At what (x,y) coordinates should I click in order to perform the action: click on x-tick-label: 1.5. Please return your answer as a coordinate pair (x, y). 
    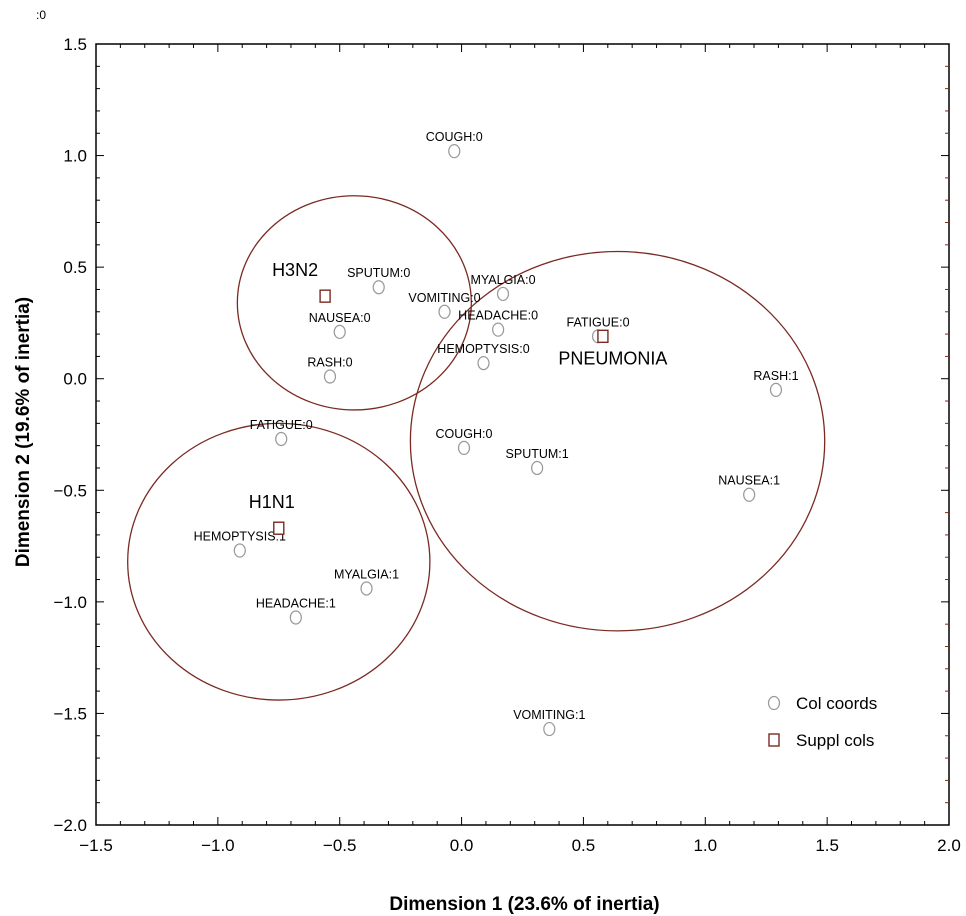
    Looking at the image, I should click on (827, 845).